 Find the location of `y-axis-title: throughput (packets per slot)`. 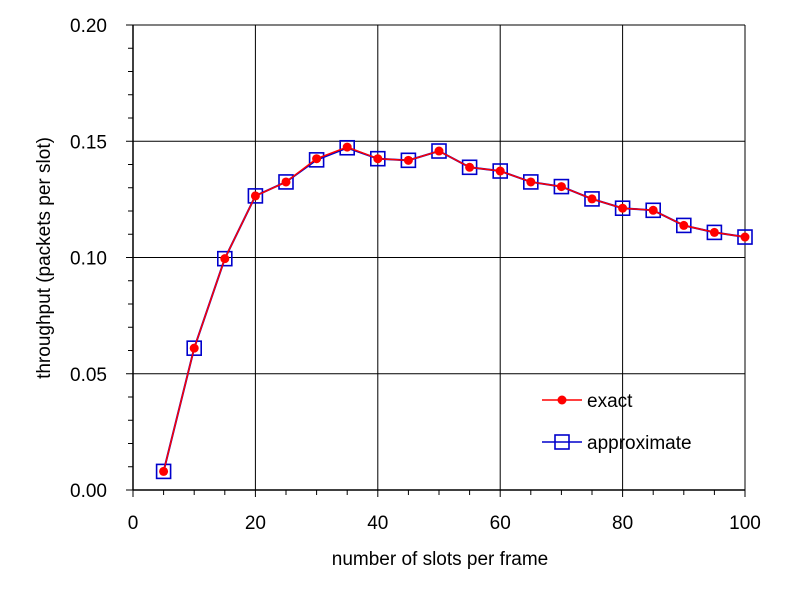

y-axis-title: throughput (packets per slot) is located at coordinates (44, 258).